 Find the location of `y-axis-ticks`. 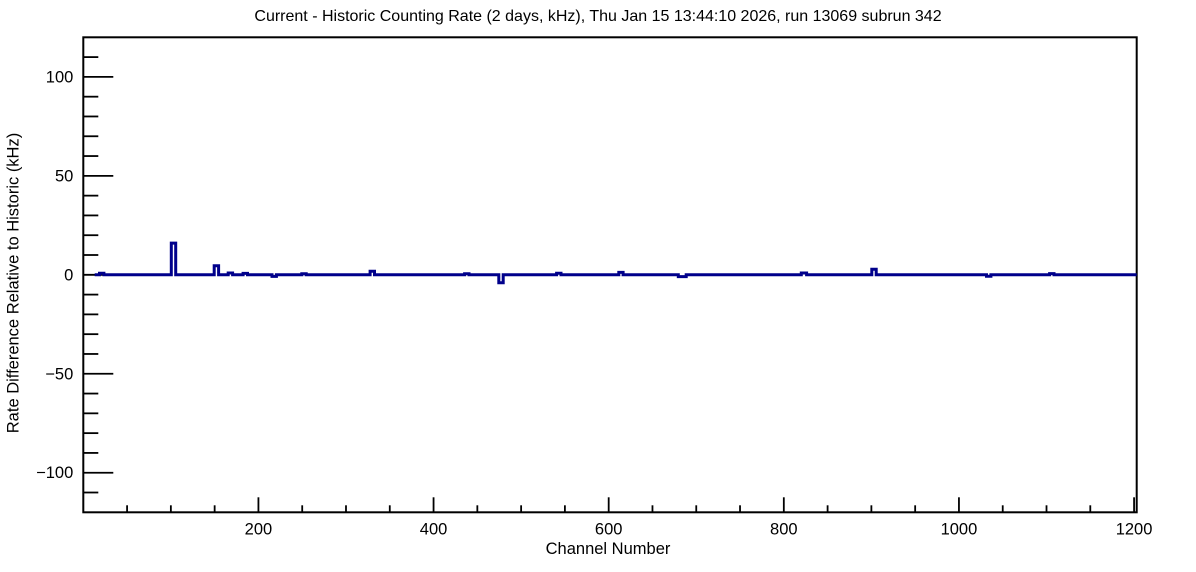

y-axis-ticks is located at coordinates (98, 275).